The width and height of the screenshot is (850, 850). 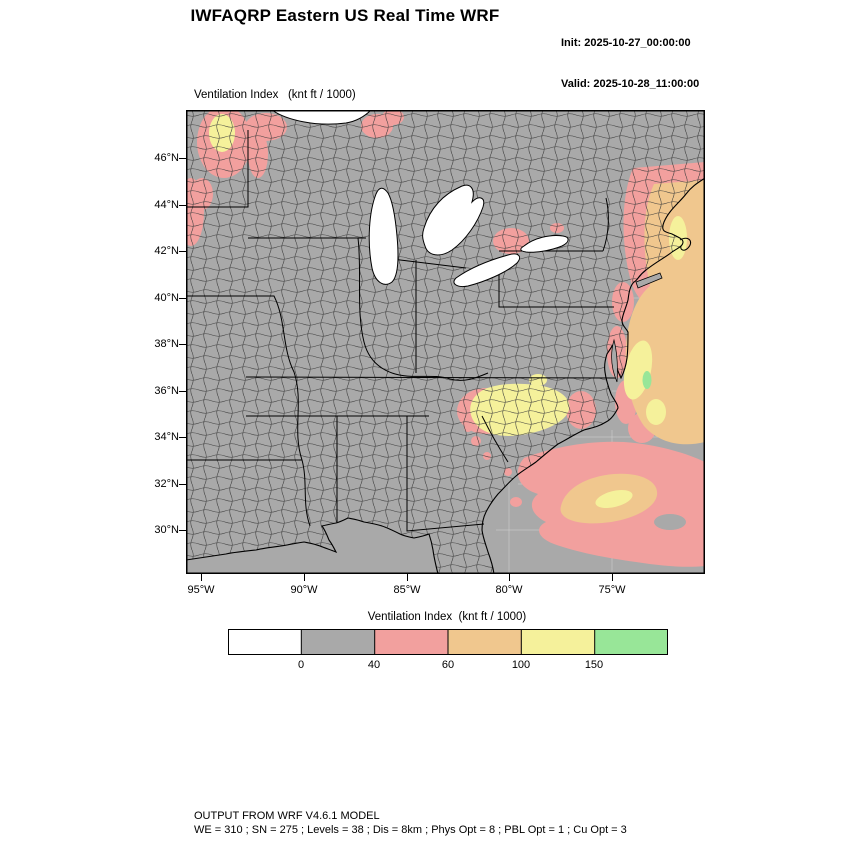 What do you see at coordinates (201, 590) in the screenshot?
I see `lon-tick-label: 95°W` at bounding box center [201, 590].